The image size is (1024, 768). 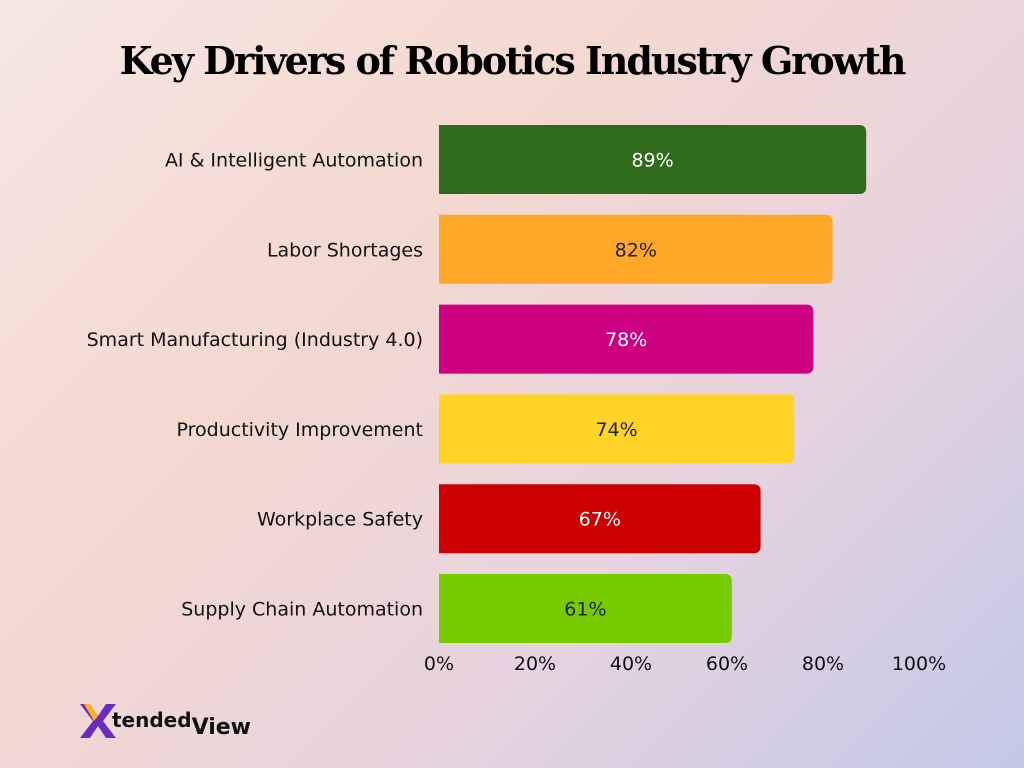 I want to click on logo-x-icon, so click(x=98, y=721).